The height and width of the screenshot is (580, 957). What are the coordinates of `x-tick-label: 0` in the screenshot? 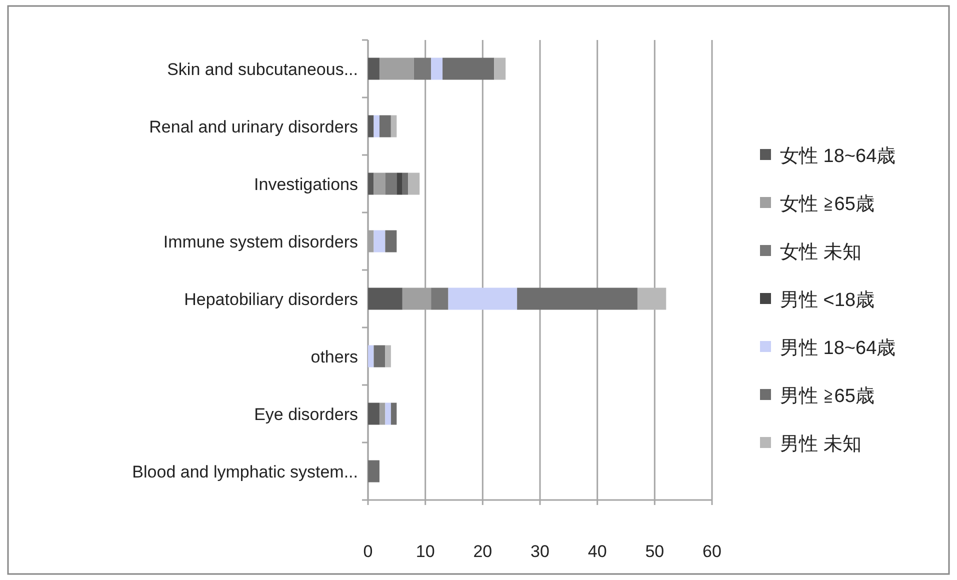 It's located at (368, 551).